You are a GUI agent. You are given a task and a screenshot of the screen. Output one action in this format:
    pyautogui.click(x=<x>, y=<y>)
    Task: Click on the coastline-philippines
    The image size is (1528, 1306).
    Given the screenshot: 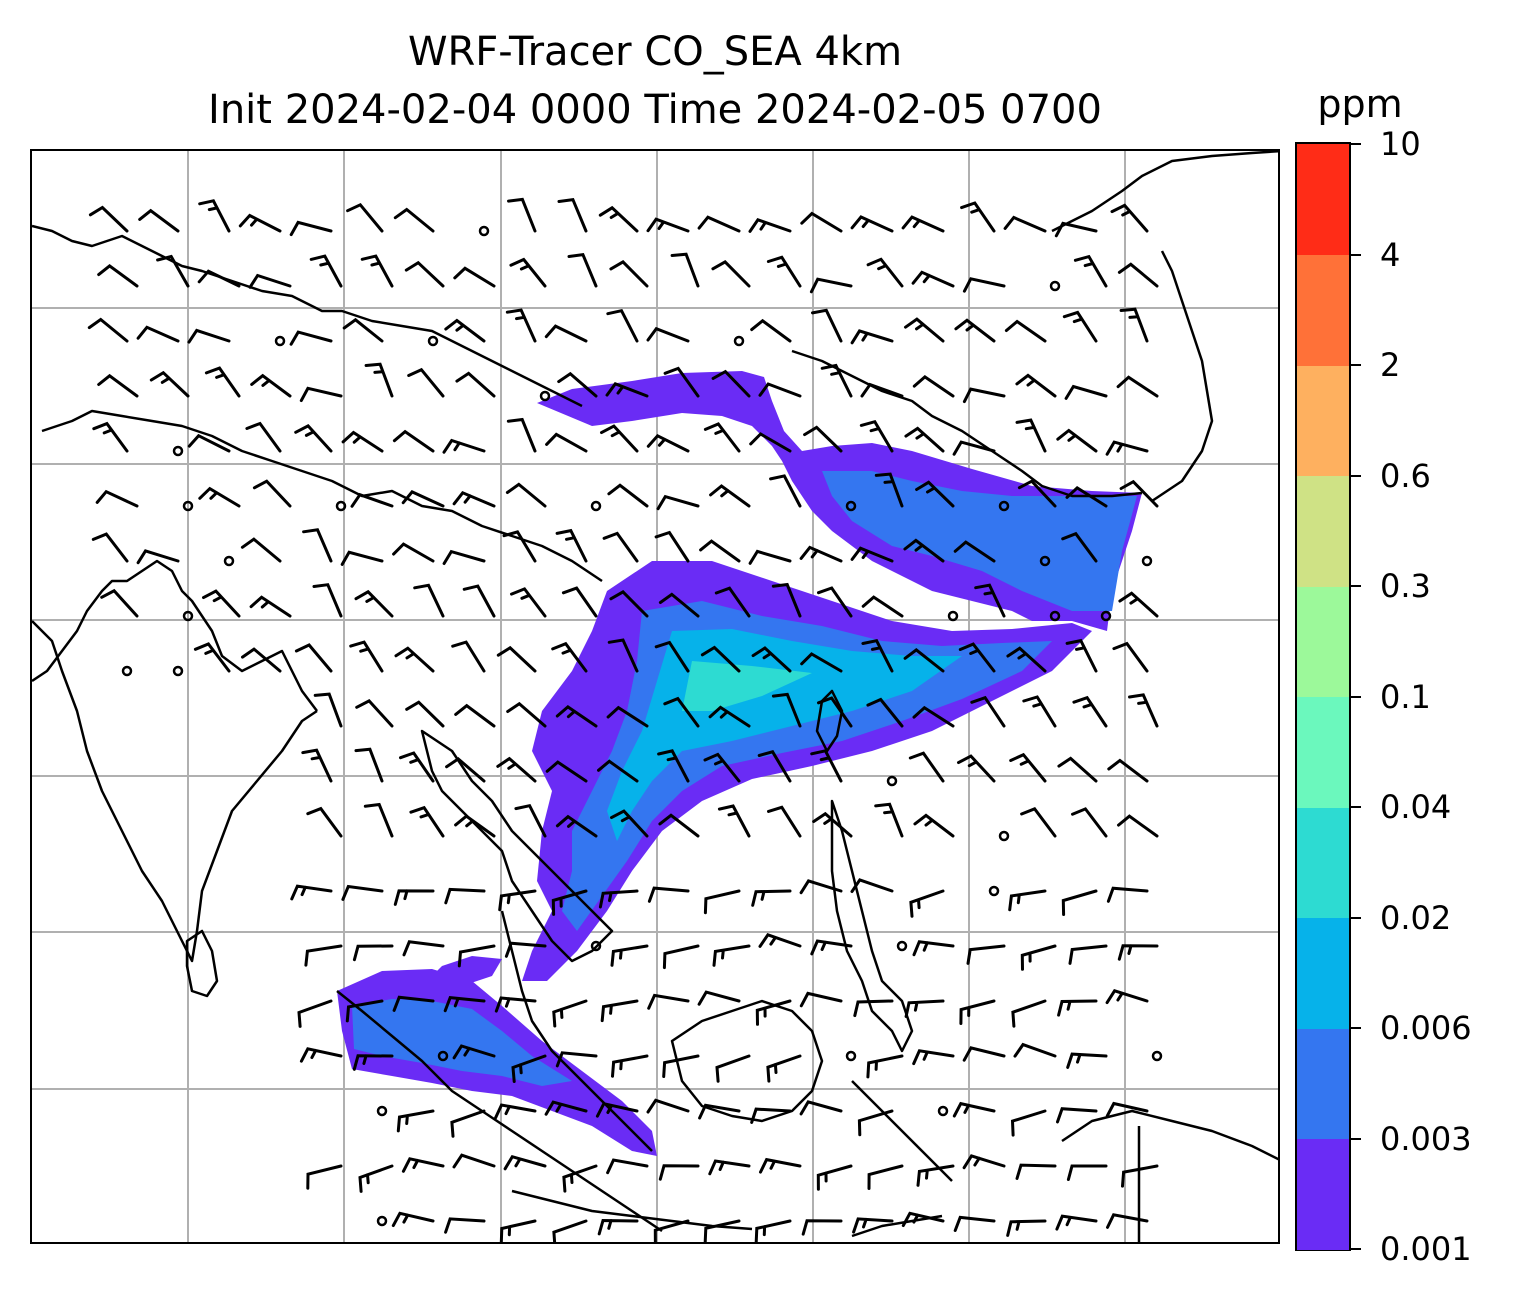 What is the action you would take?
    pyautogui.click(x=872, y=926)
    